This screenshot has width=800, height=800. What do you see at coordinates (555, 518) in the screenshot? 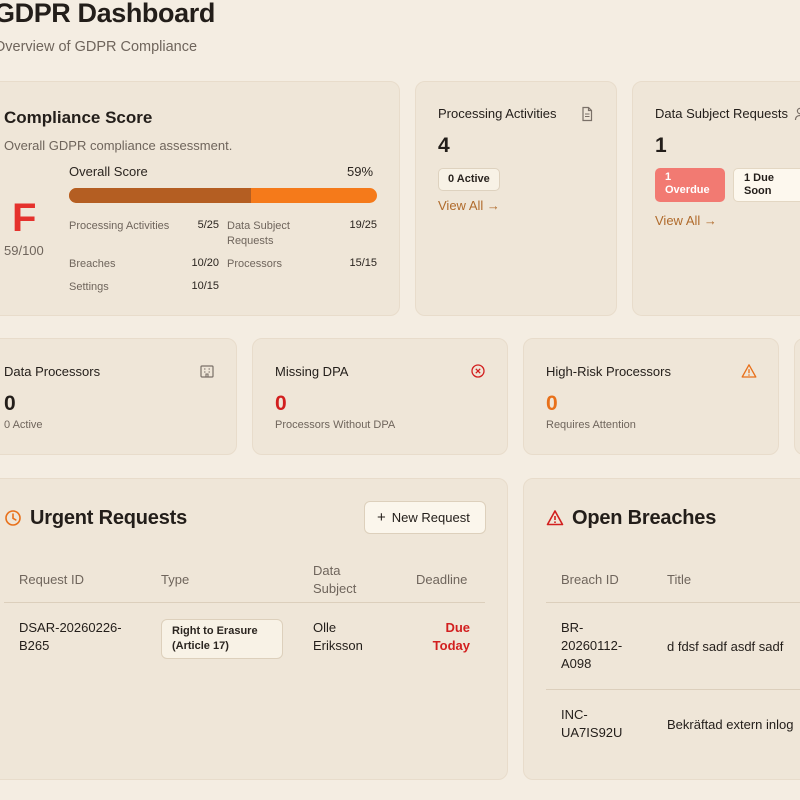
I see `alert-triangle-icon` at bounding box center [555, 518].